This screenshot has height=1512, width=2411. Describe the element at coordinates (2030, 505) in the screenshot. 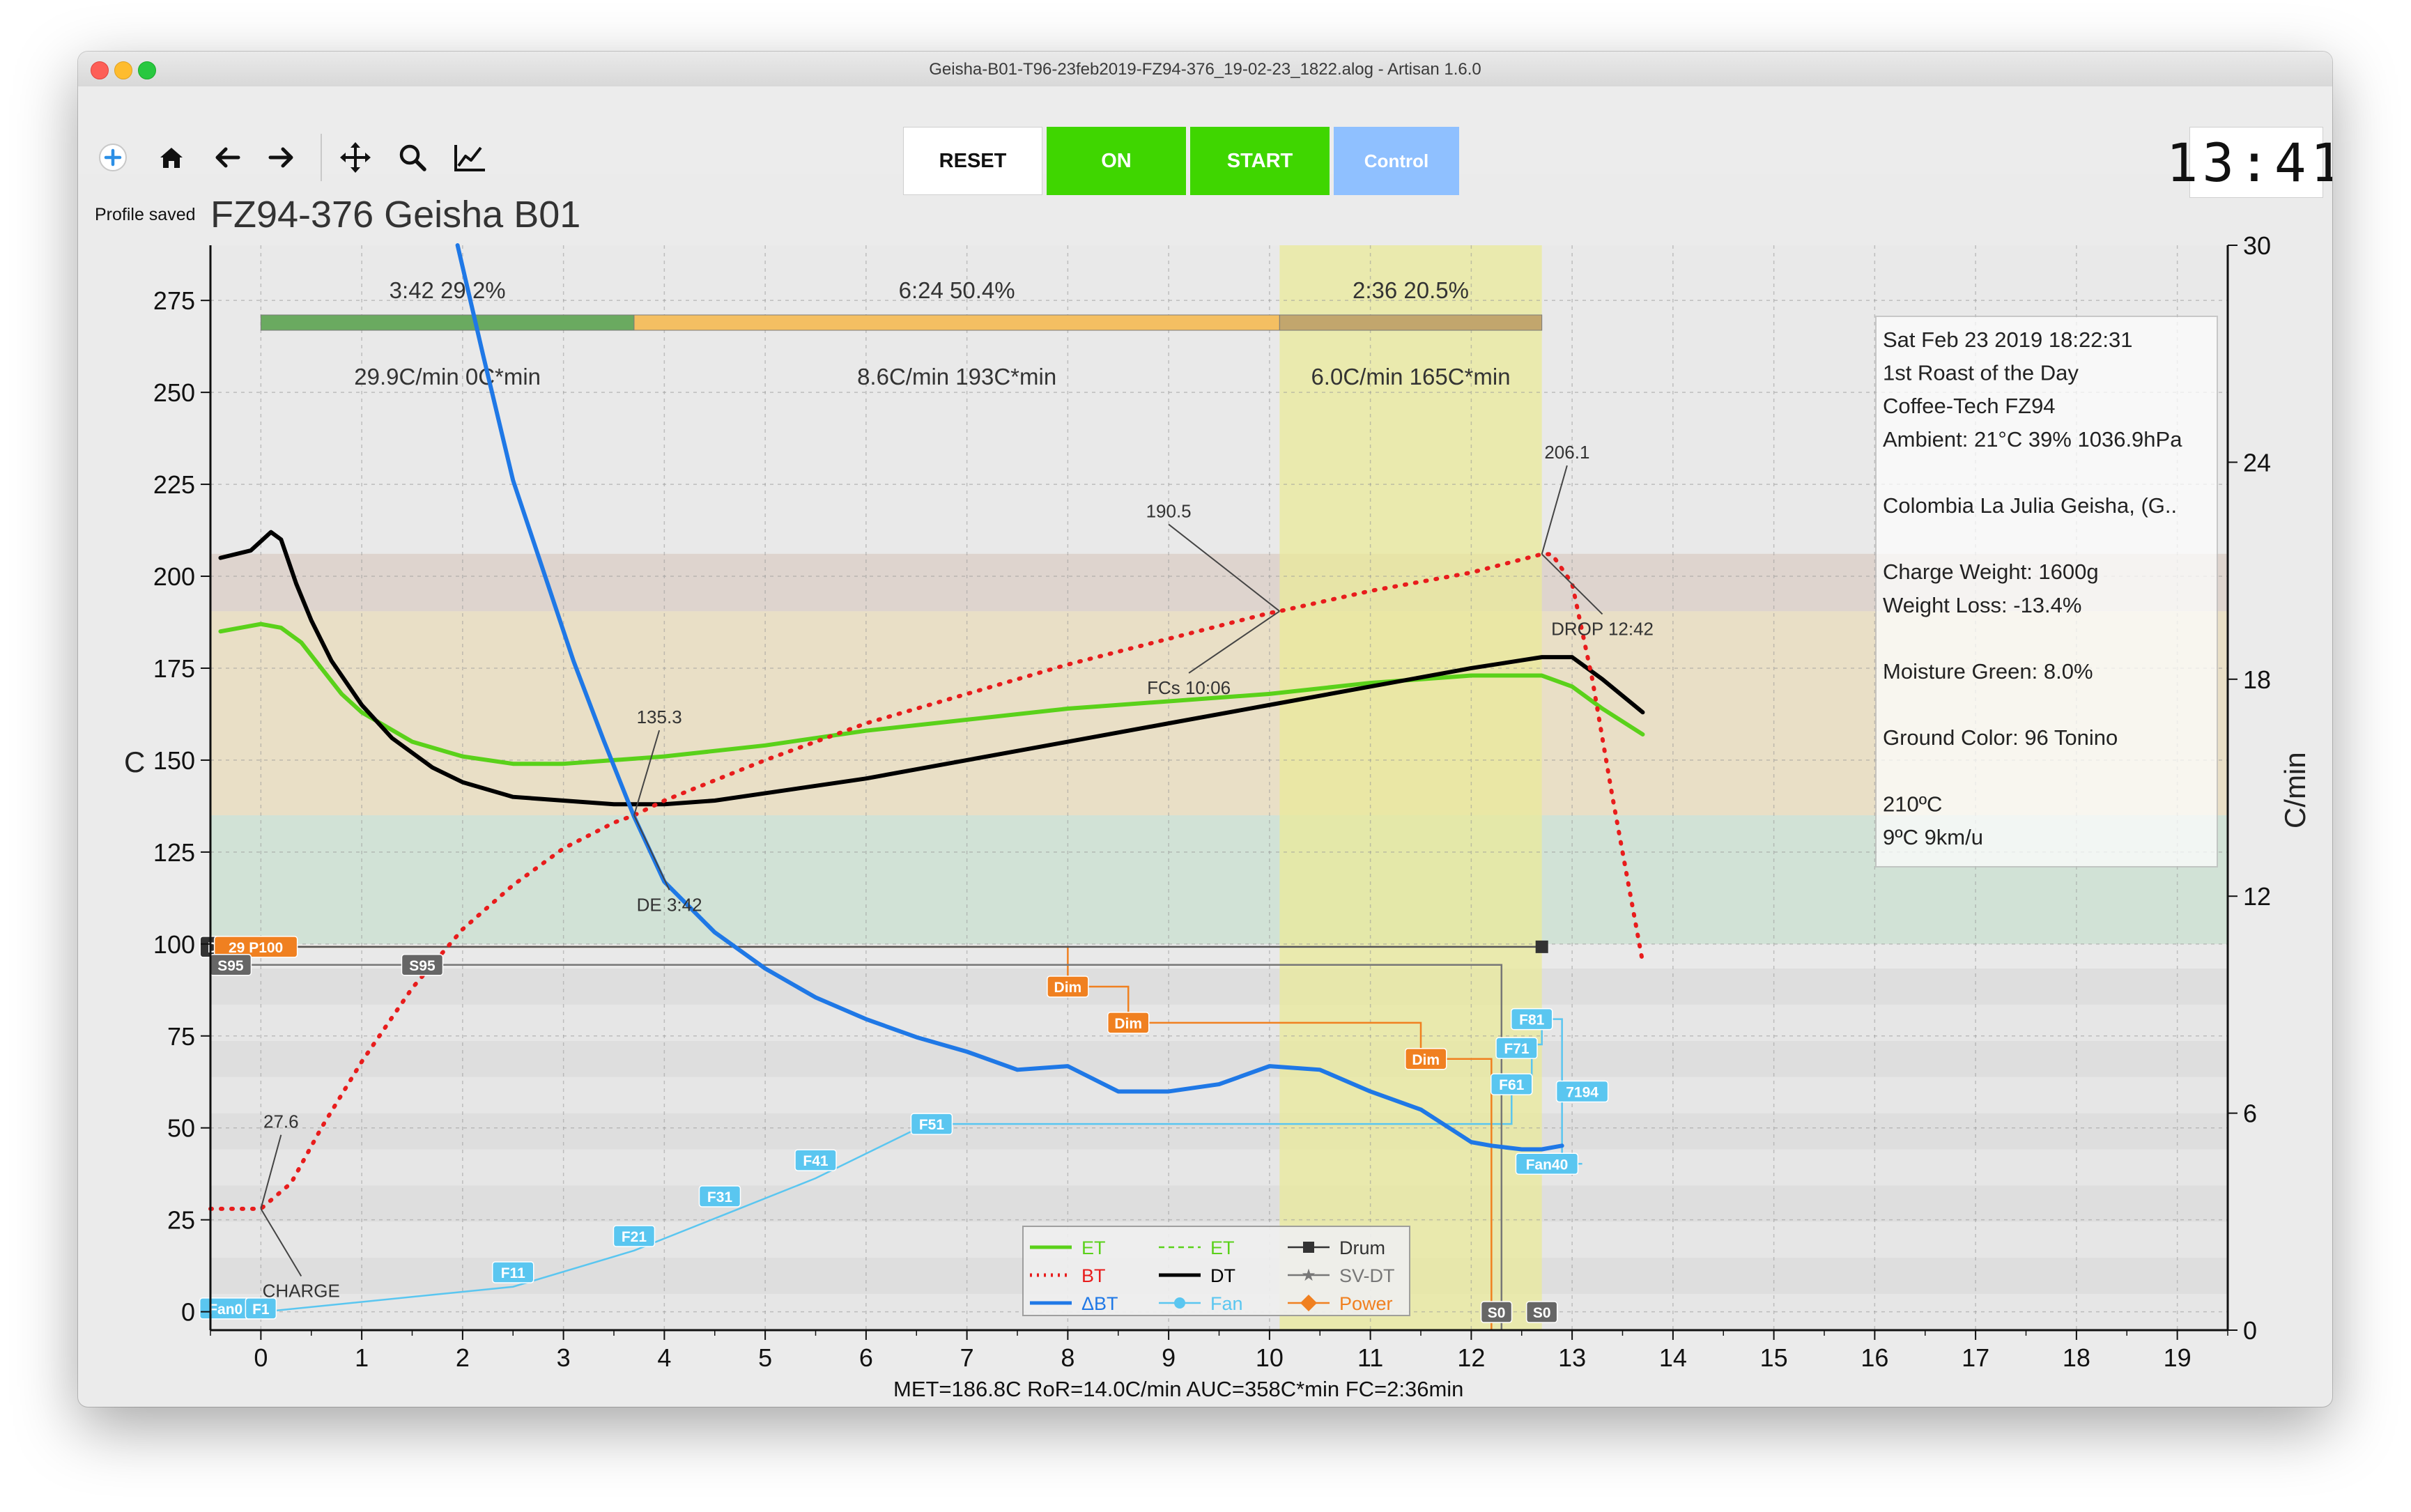

I see `info-line: Colombia La Julia Geisha, (G..` at that location.